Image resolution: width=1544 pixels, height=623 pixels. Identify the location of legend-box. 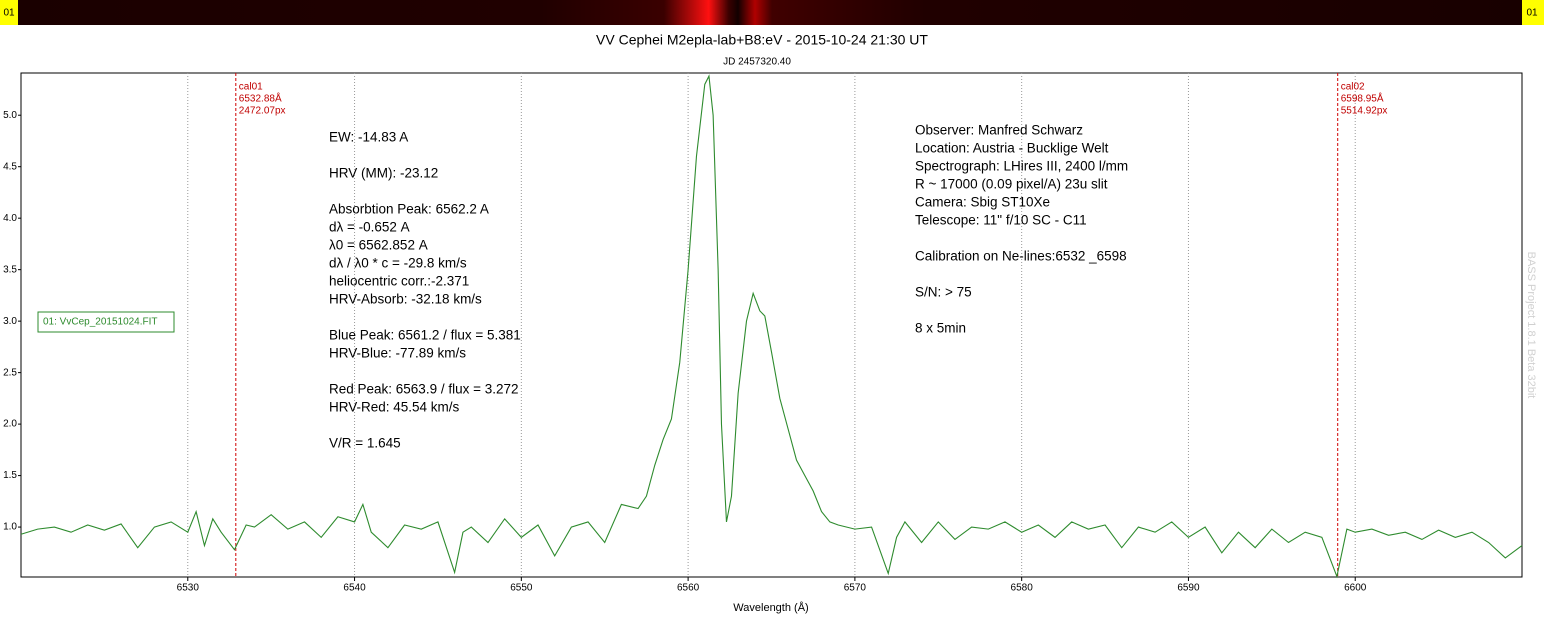
(106, 322).